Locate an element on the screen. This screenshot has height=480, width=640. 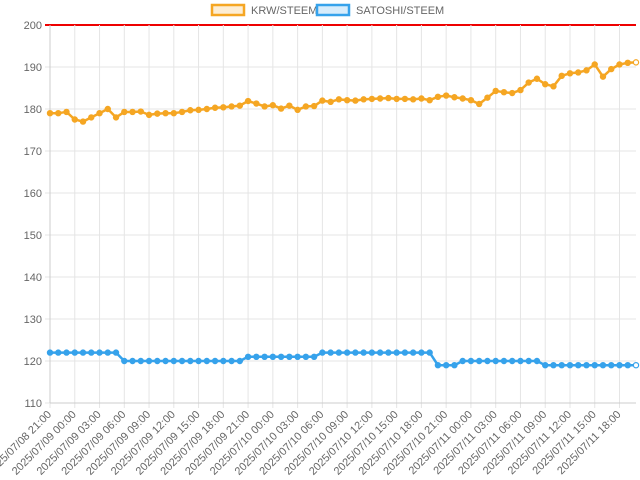
legend-item-krw-steem: KRW/STEEM is located at coordinates (263, 10).